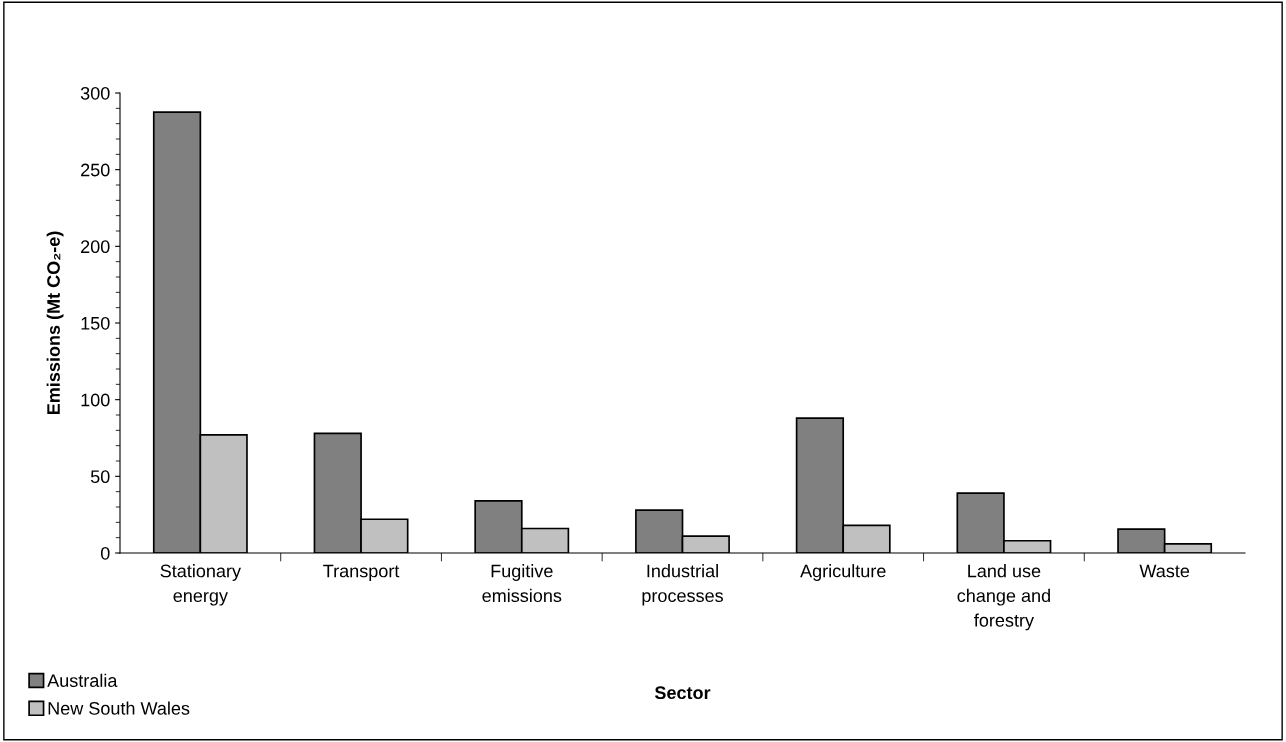  What do you see at coordinates (105, 553) in the screenshot?
I see `y-tick-label: 0` at bounding box center [105, 553].